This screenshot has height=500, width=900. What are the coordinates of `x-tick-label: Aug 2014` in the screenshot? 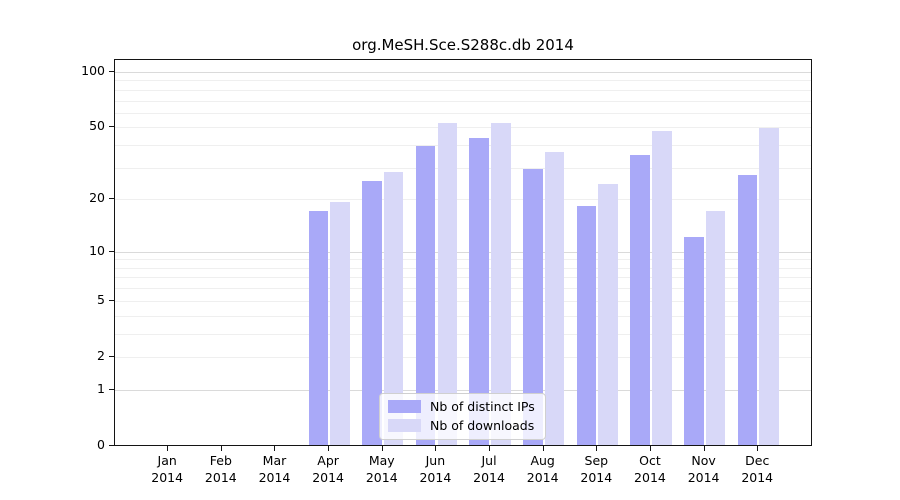 It's located at (542, 469).